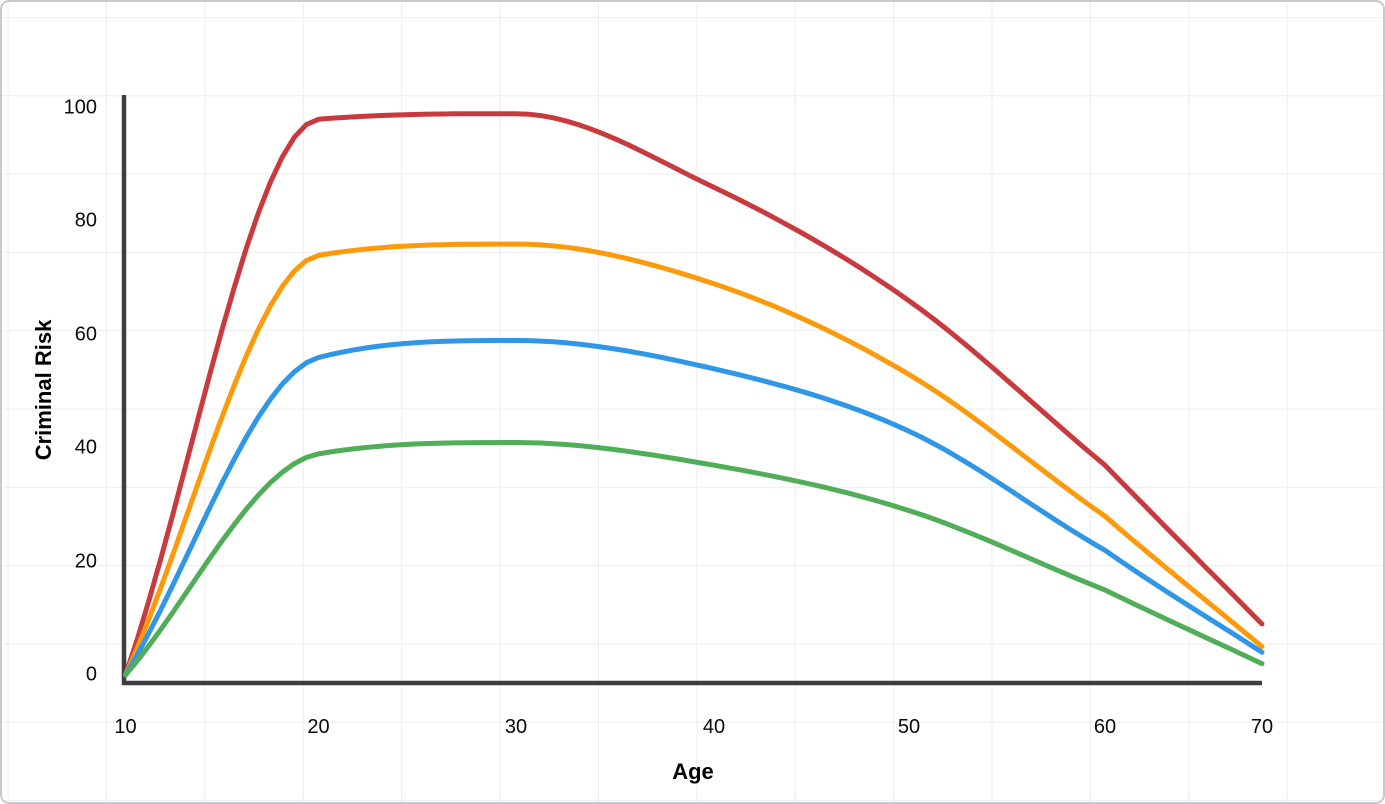  Describe the element at coordinates (1262, 727) in the screenshot. I see `x-tick-label-70: 70` at that location.